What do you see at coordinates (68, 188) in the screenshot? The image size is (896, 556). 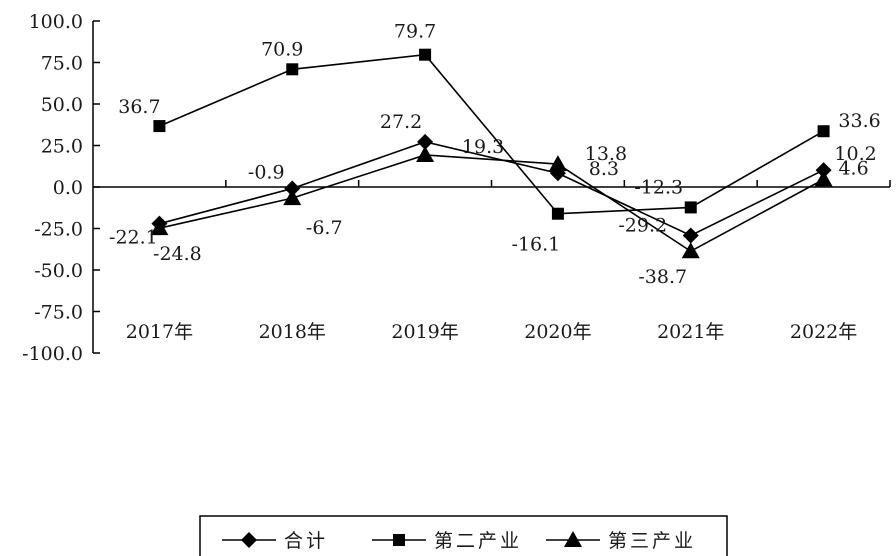 I see `y-tick-label: 0.0` at bounding box center [68, 188].